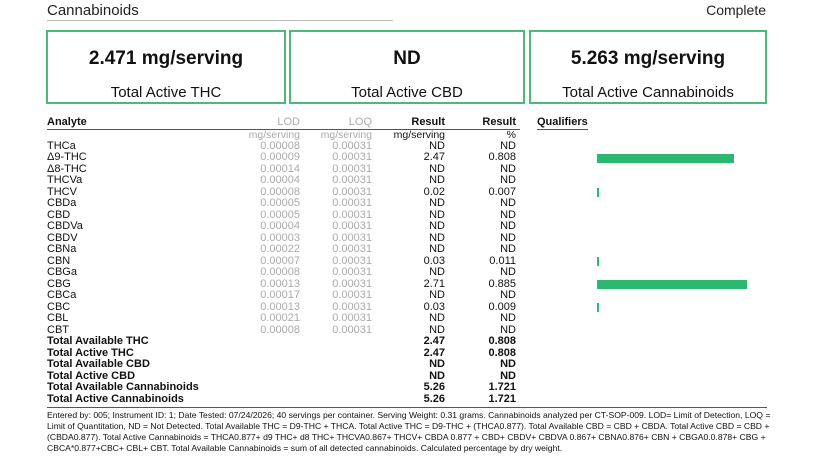 The width and height of the screenshot is (815, 467). I want to click on total-active-cbd-value: ND, so click(407, 58).